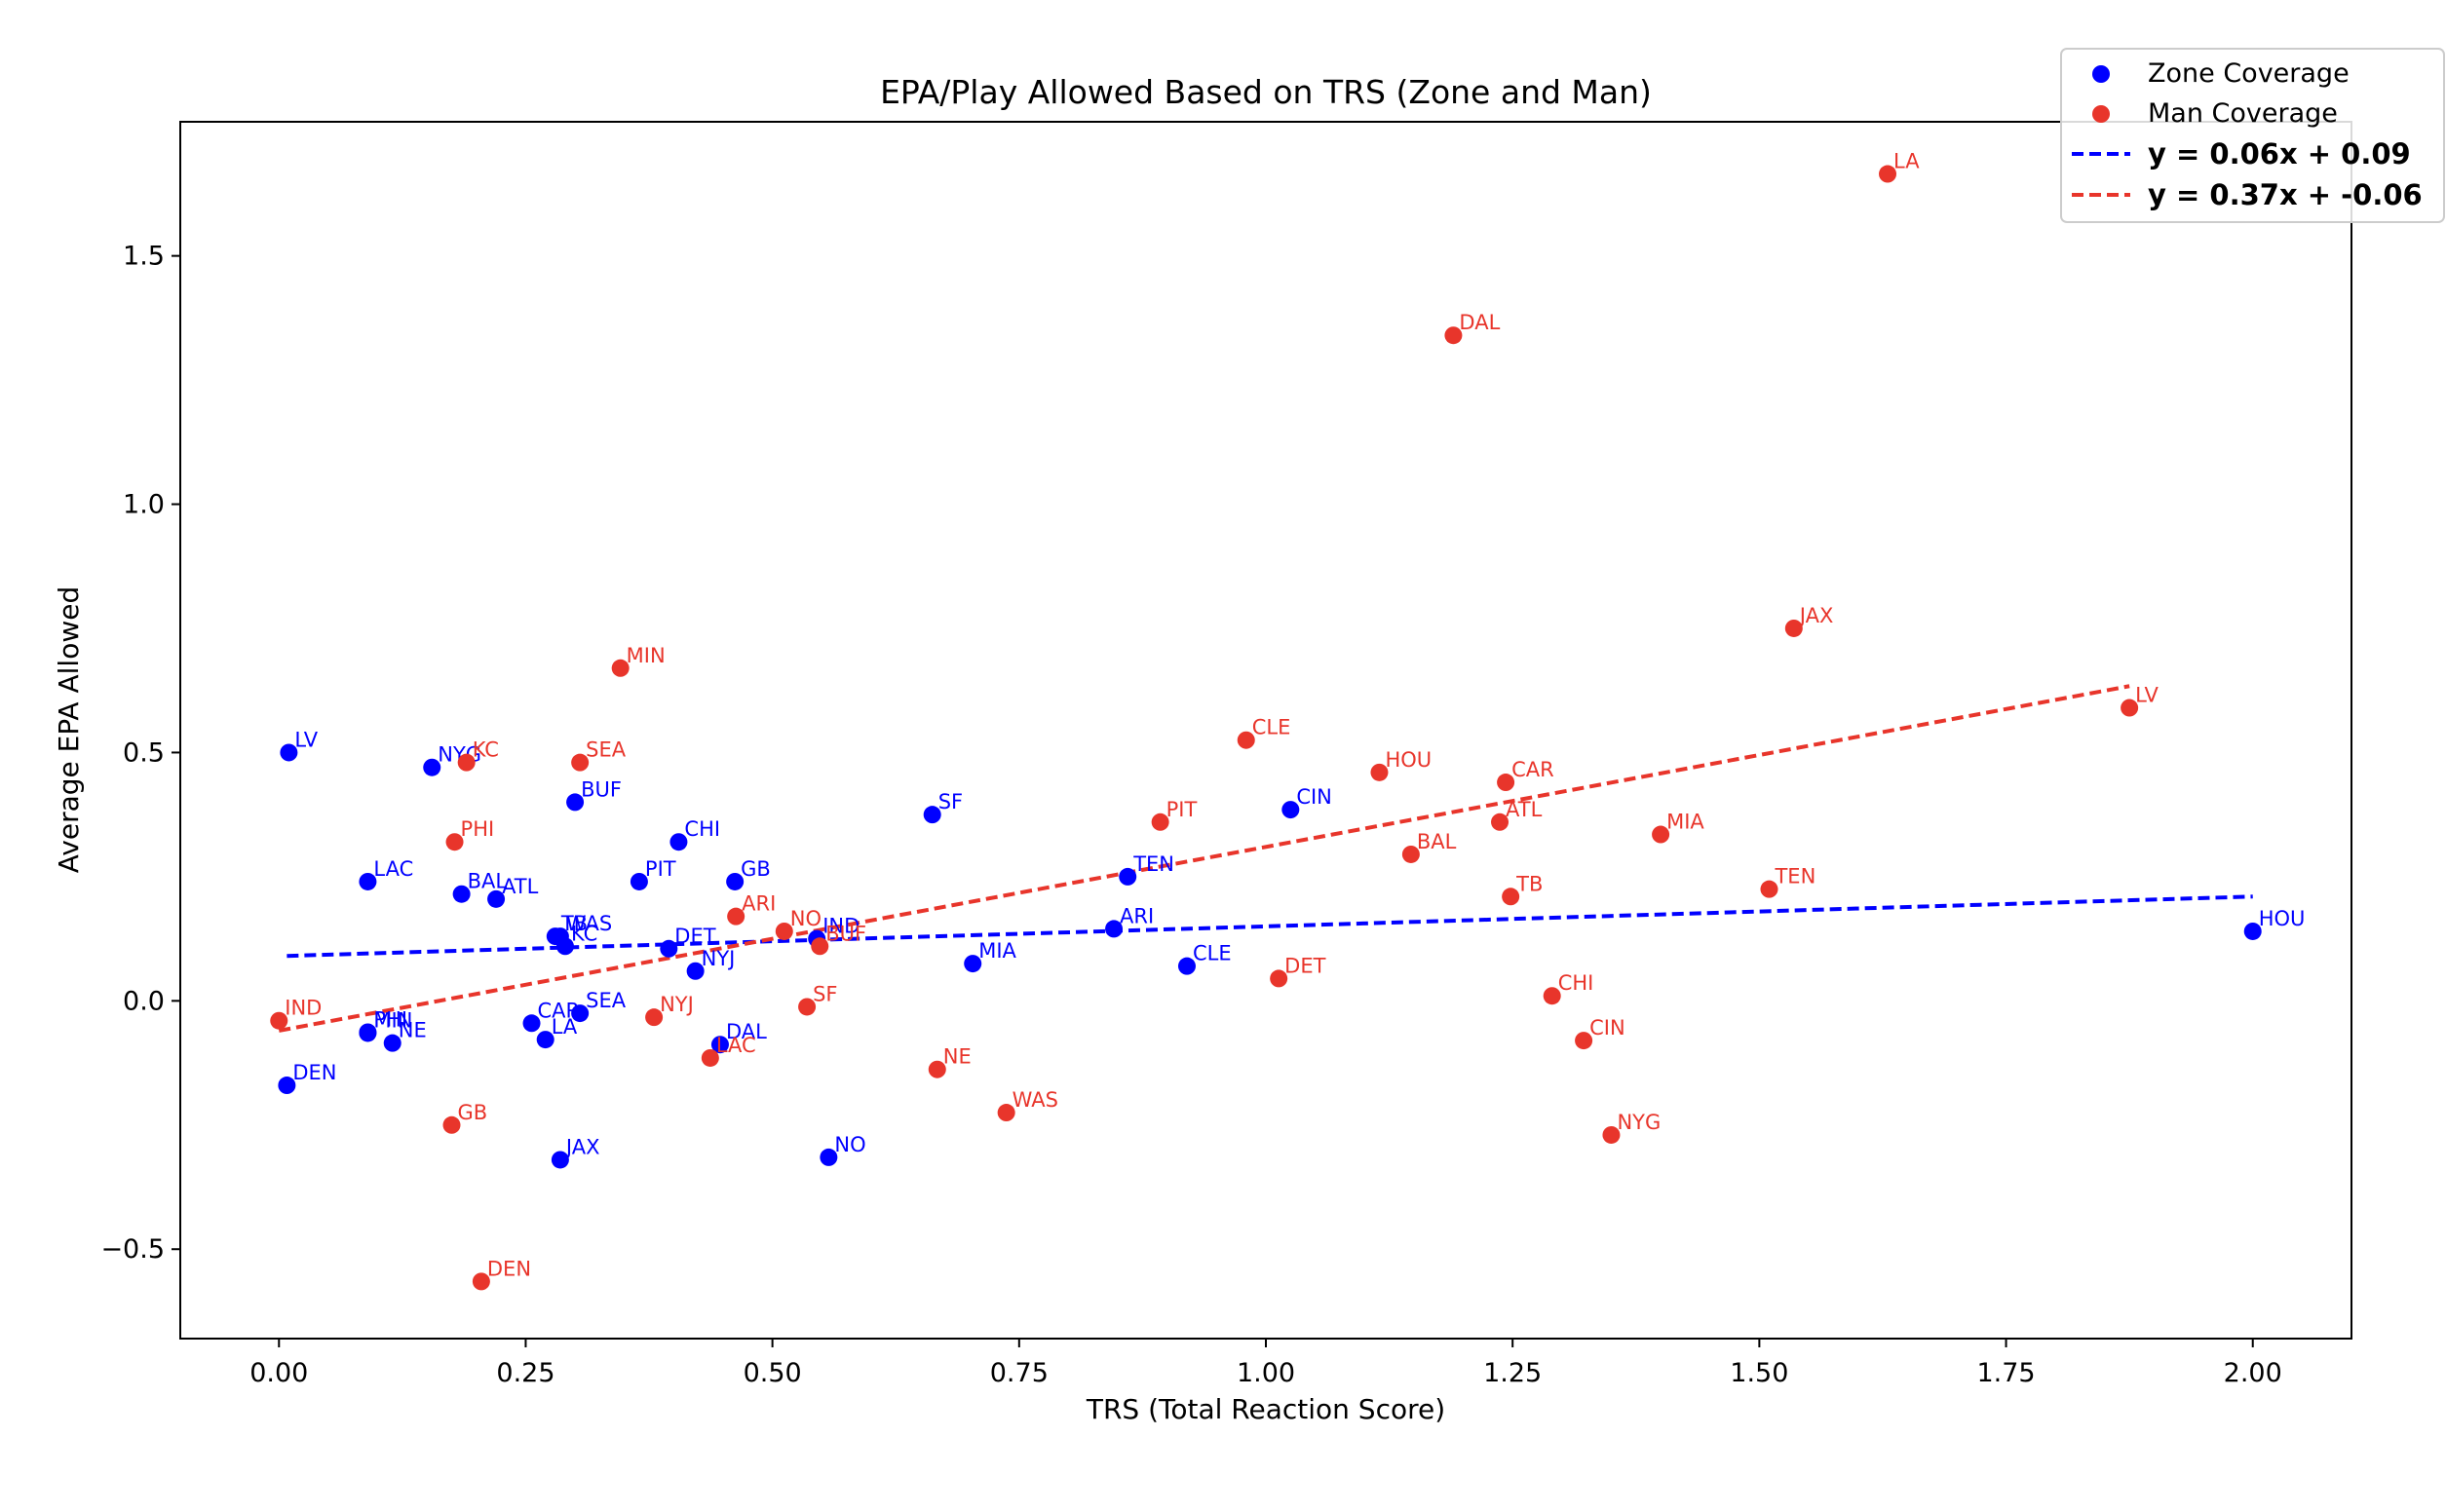 Image resolution: width=2446 pixels, height=1512 pixels. What do you see at coordinates (413, 1030) in the screenshot?
I see `zone-point-label: NE` at bounding box center [413, 1030].